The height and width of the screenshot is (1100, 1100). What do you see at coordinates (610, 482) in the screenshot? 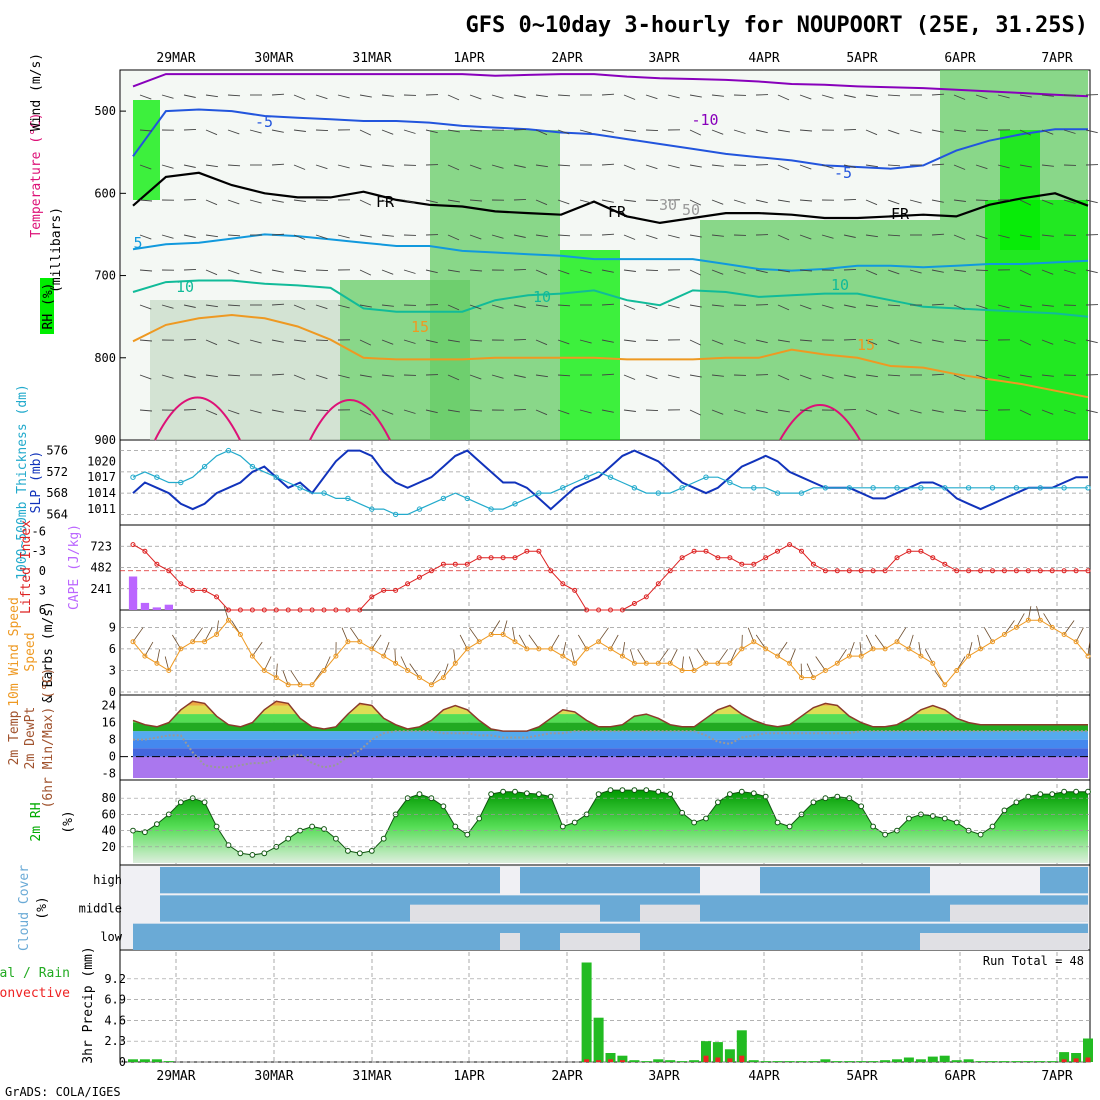
I see `series-line` at bounding box center [610, 482].